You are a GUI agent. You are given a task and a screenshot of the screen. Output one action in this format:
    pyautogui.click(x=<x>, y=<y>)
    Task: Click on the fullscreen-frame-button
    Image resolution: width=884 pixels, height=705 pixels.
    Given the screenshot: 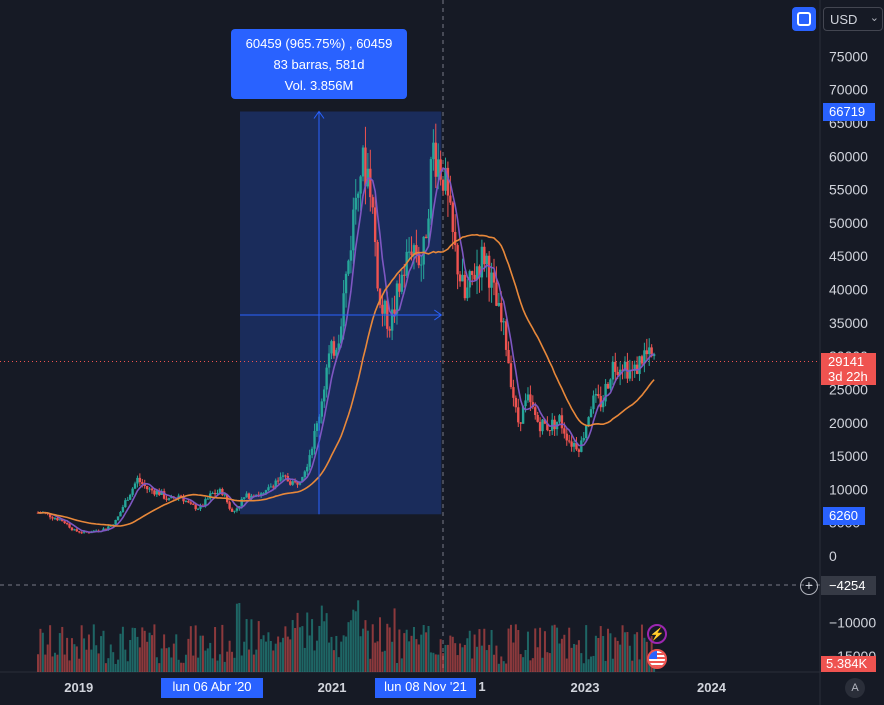 What is the action you would take?
    pyautogui.click(x=804, y=19)
    